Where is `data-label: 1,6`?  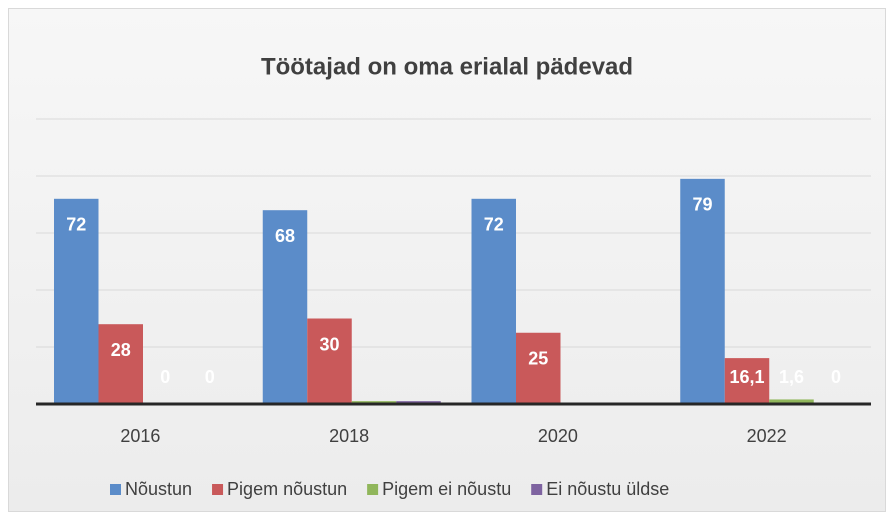 data-label: 1,6 is located at coordinates (791, 377).